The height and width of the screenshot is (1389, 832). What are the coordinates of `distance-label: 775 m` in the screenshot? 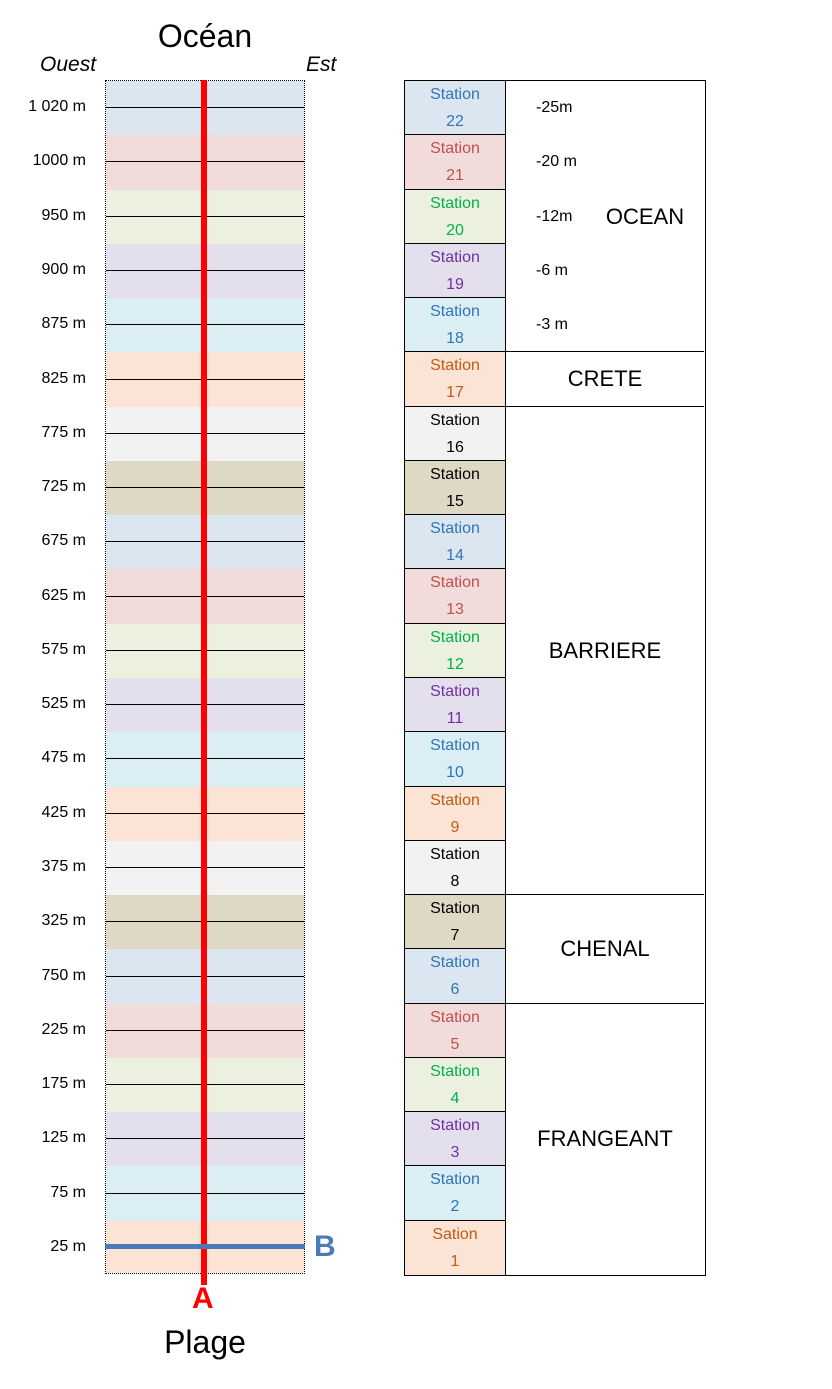 It's located at (63, 432).